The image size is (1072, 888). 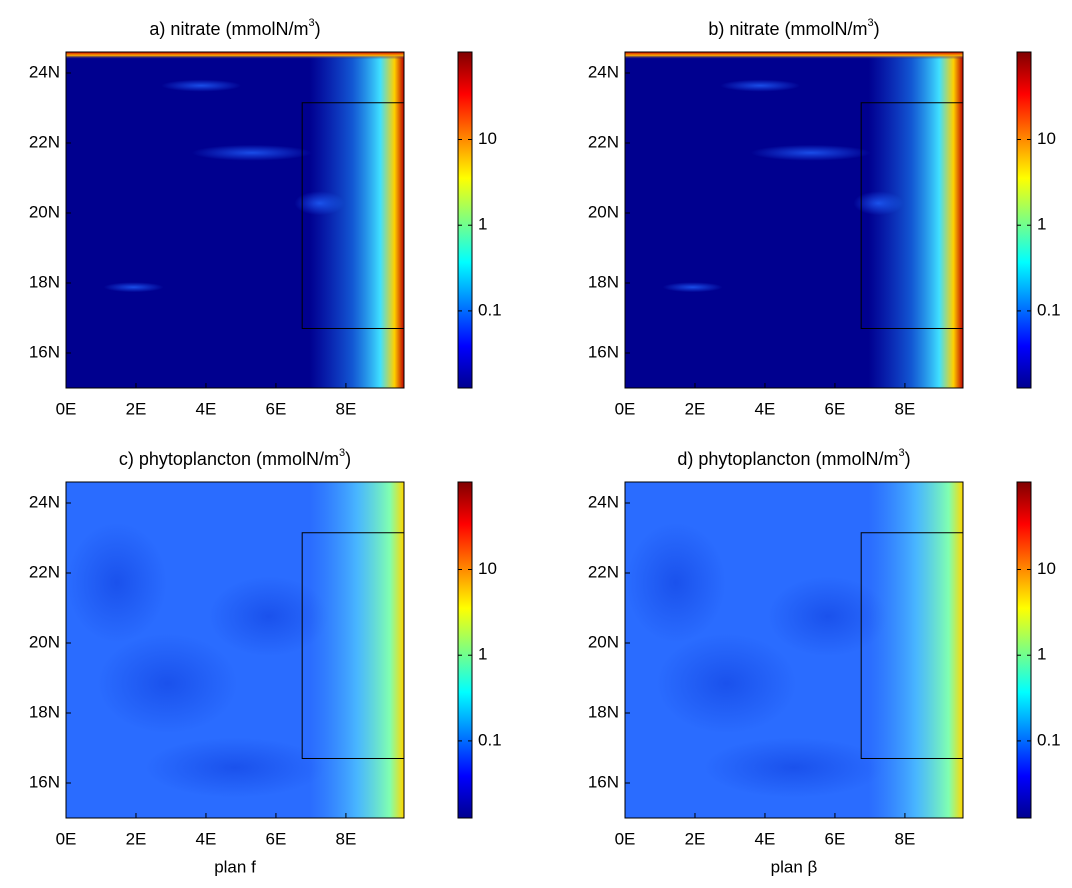 I want to click on chart-title: a) nitrate (mmolN/m3), so click(x=234, y=28).